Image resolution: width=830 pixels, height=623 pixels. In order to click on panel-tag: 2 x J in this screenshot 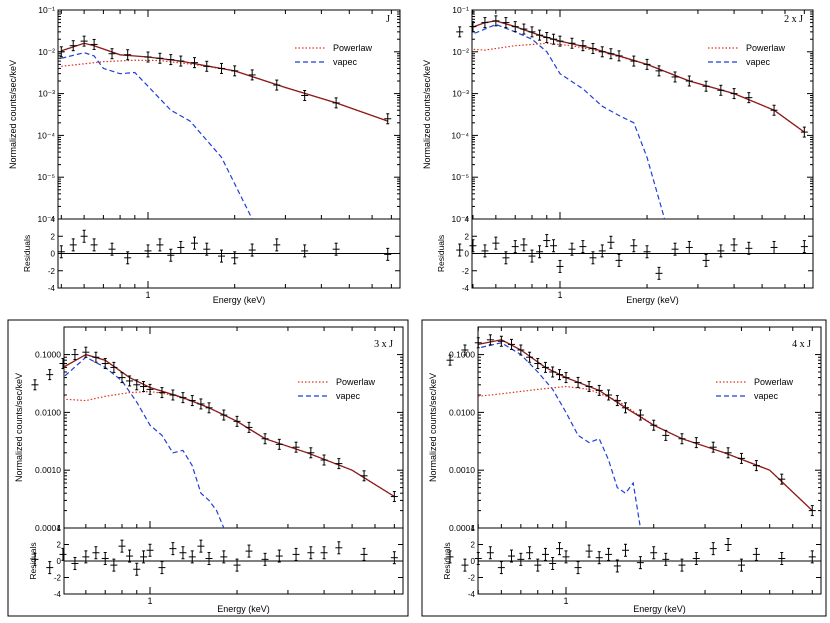, I will do `click(793, 19)`.